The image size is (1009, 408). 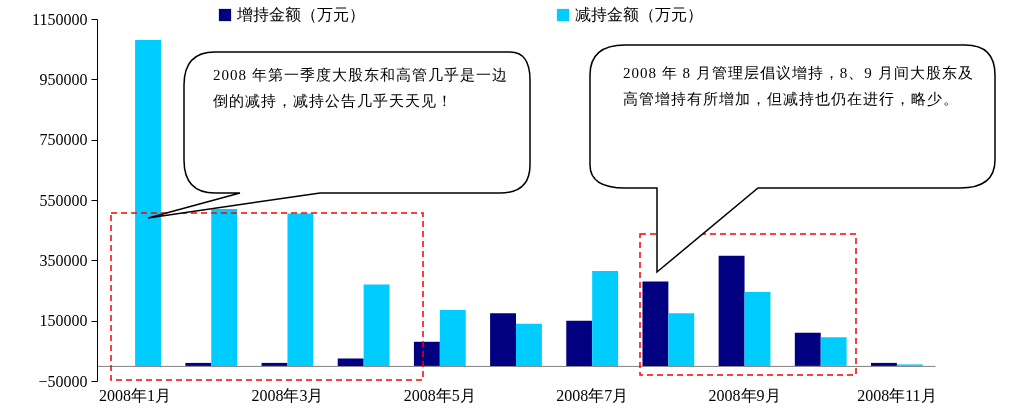 I want to click on x-tick-label: 2008年11月, so click(x=897, y=395).